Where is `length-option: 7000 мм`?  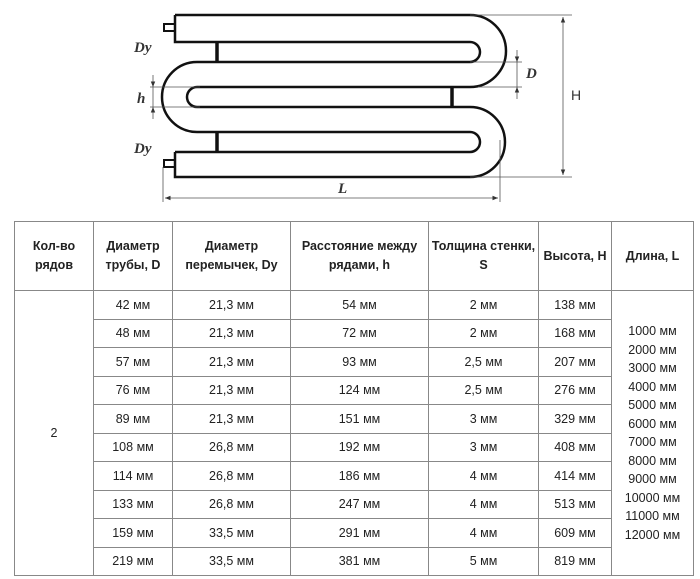
length-option: 7000 мм is located at coordinates (652, 442).